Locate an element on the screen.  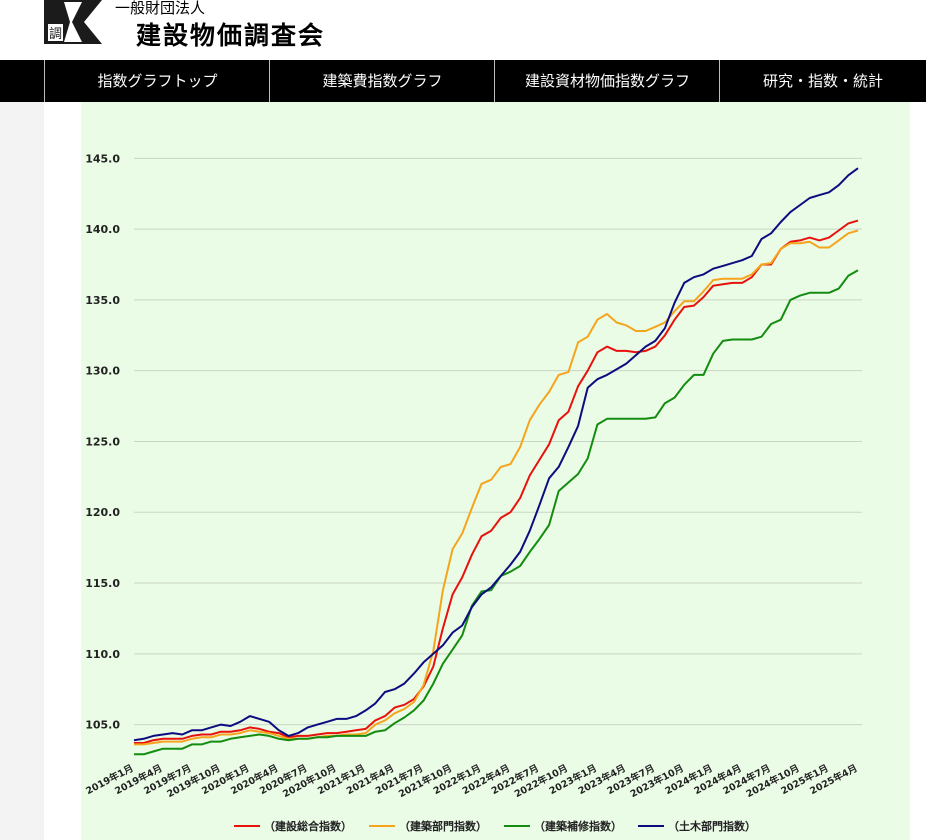
y-tick-label: 105.0 is located at coordinates (102, 725).